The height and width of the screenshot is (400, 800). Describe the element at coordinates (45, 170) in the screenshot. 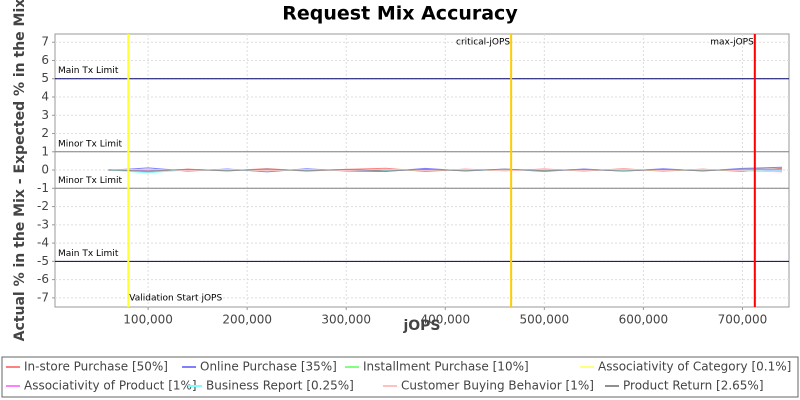

I see `y-tick-label: 0` at that location.